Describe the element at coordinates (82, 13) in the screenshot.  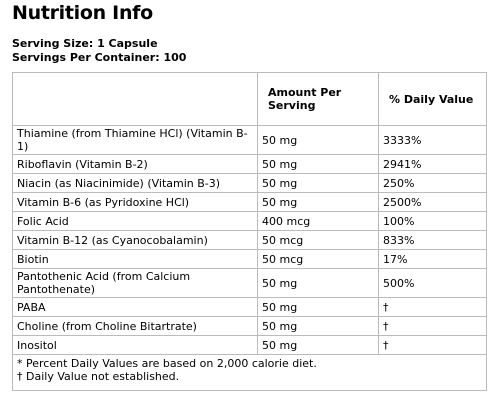
I see `title: Nutrition Info` at that location.